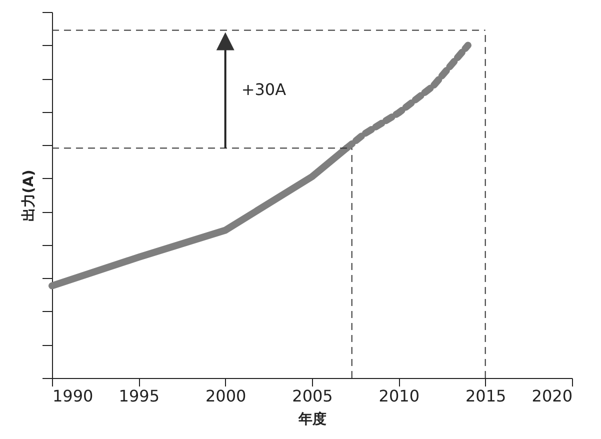 The image size is (601, 439). Describe the element at coordinates (399, 396) in the screenshot. I see `x-tick-label: 2010` at that location.